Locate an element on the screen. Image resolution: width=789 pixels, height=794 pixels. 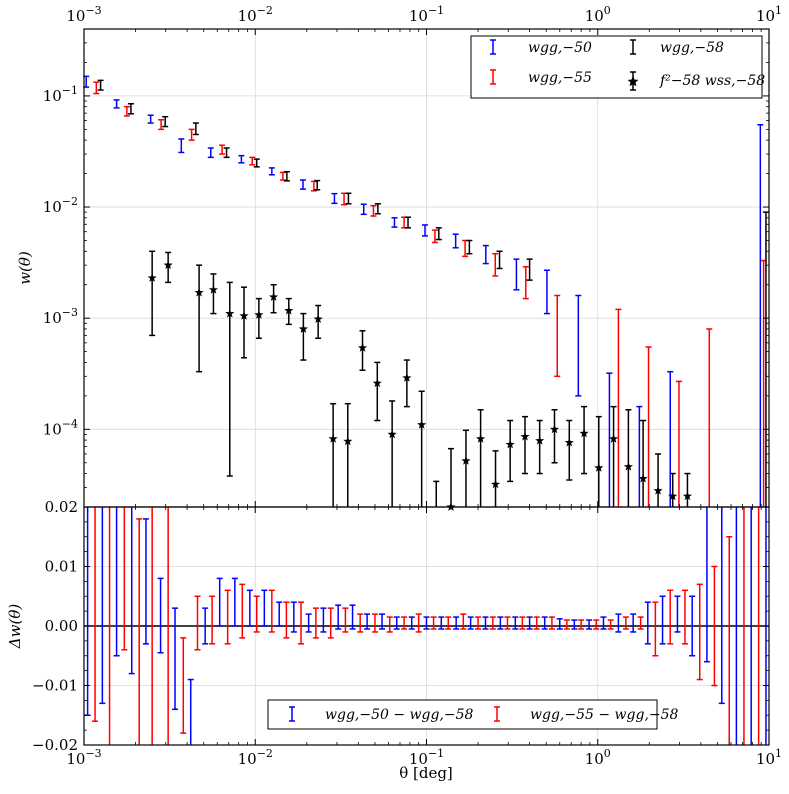
legend-entry-wgg-50: wgg,−50 is located at coordinates (541, 47).